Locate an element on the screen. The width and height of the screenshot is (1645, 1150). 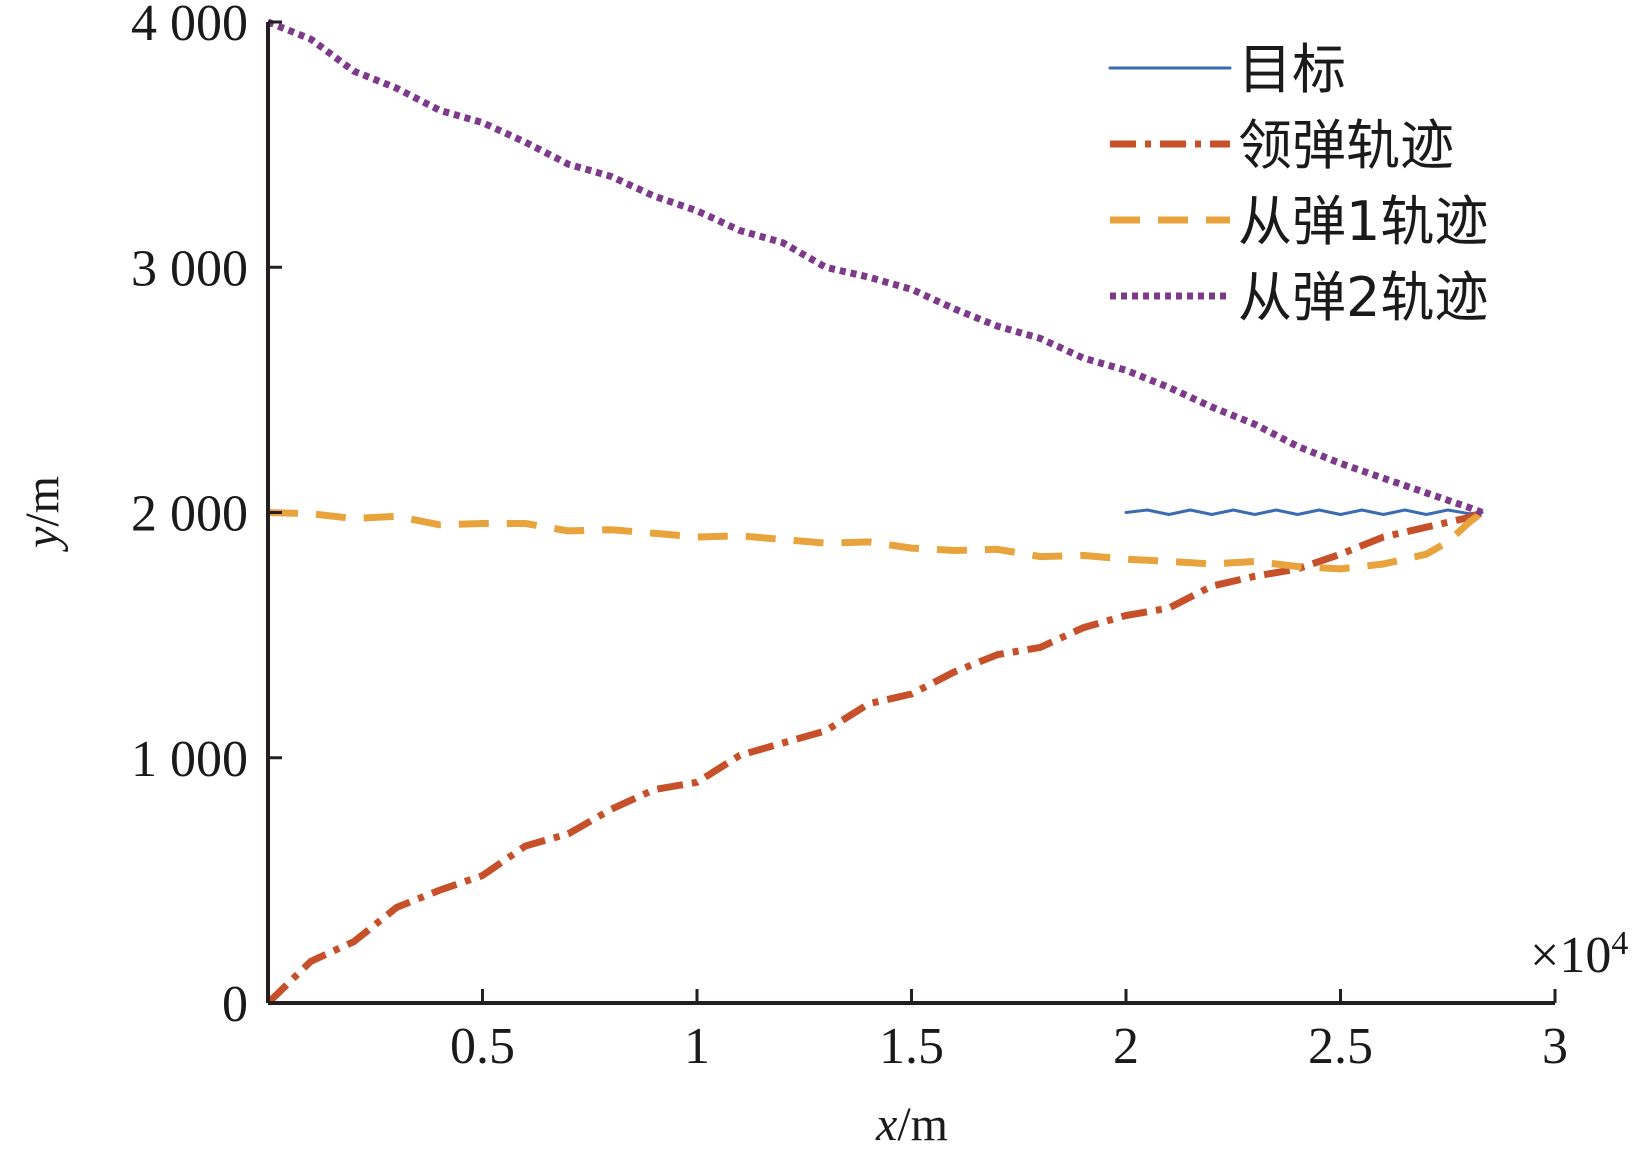
legend-label-3: 从弹1轨迹 is located at coordinates (1363, 221).